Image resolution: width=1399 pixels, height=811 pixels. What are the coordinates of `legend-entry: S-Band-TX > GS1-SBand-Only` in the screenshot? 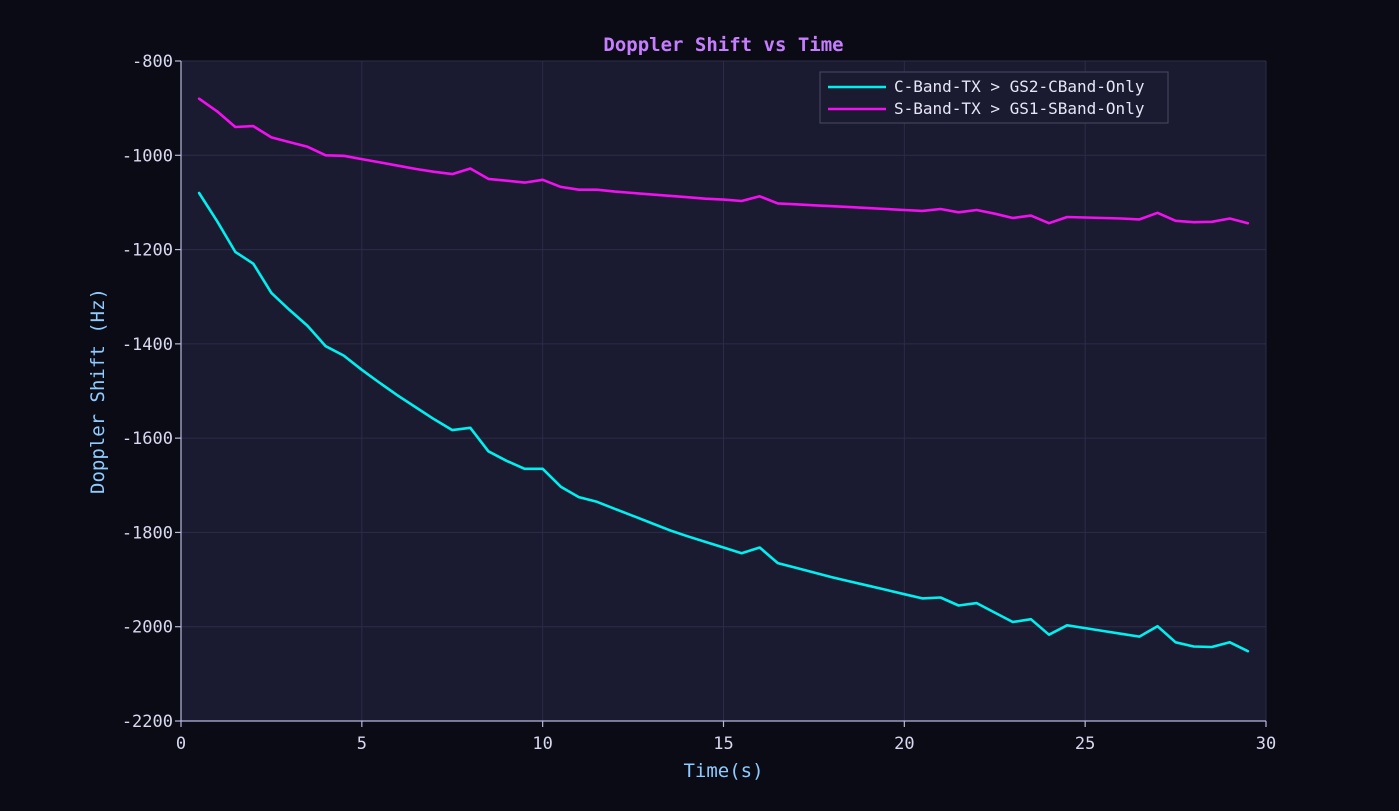 It's located at (1019, 108).